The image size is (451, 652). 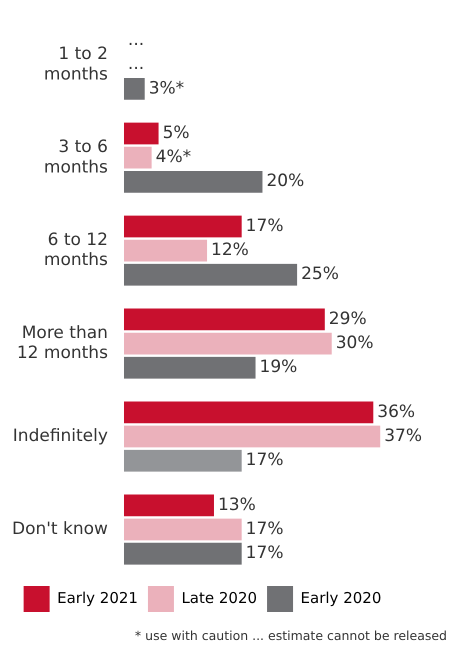 I want to click on data-label: 20%, so click(x=285, y=181).